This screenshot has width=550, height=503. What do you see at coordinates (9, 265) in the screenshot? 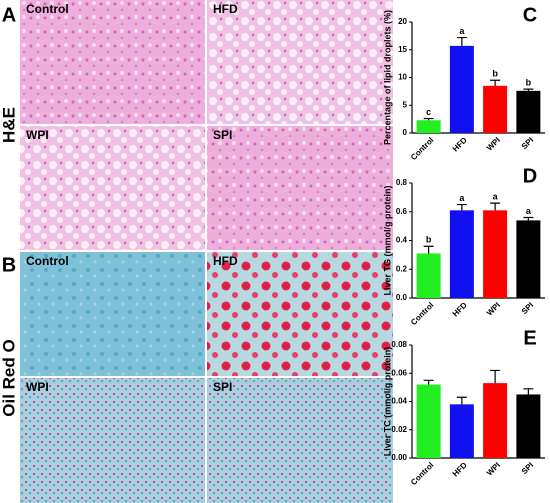
I see `panel-letter: B` at bounding box center [9, 265].